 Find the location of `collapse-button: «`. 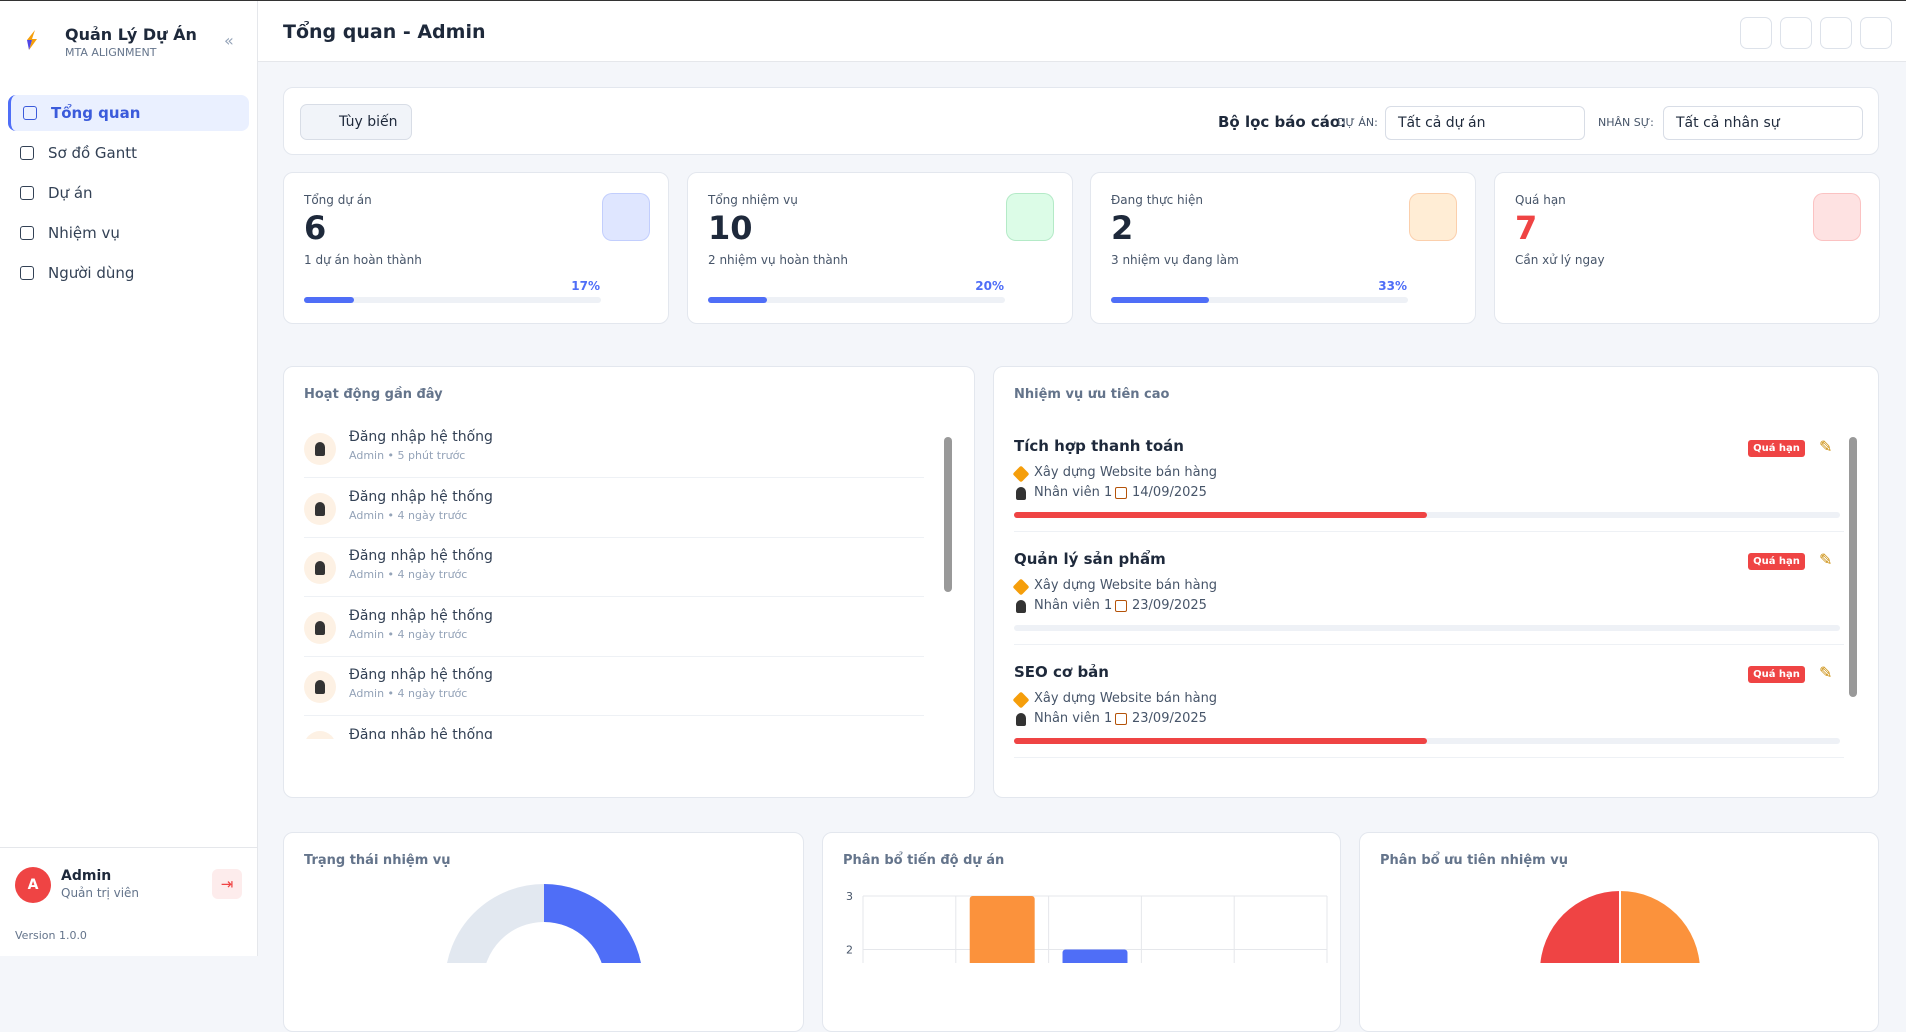

collapse-button: « is located at coordinates (229, 40).